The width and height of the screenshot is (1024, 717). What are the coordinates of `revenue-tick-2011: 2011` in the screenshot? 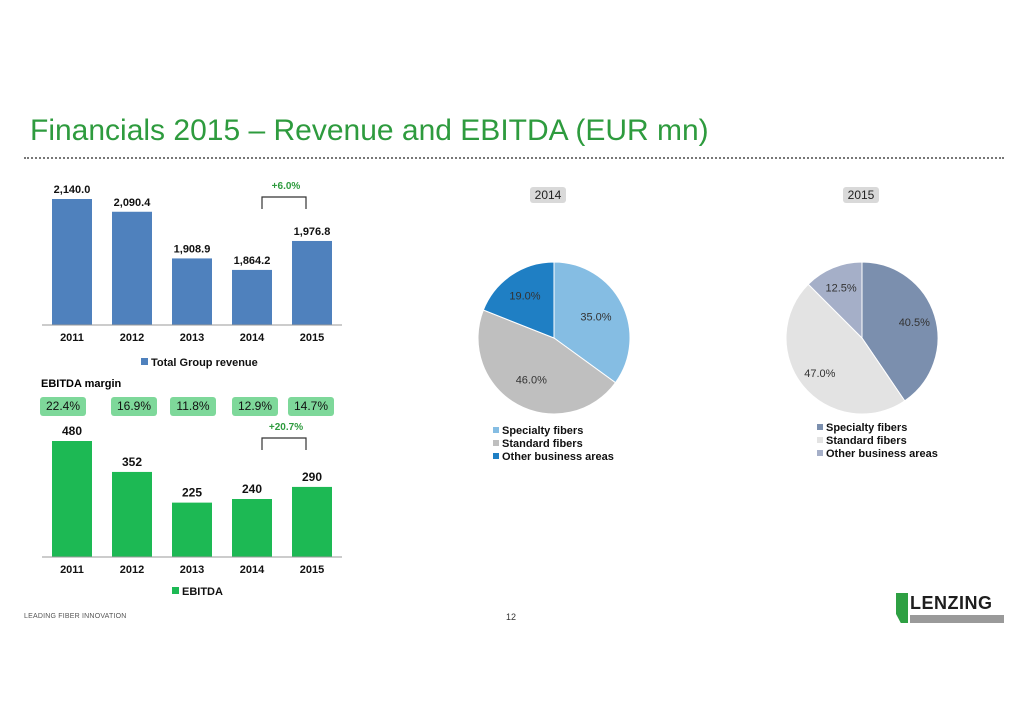 It's located at (72, 338).